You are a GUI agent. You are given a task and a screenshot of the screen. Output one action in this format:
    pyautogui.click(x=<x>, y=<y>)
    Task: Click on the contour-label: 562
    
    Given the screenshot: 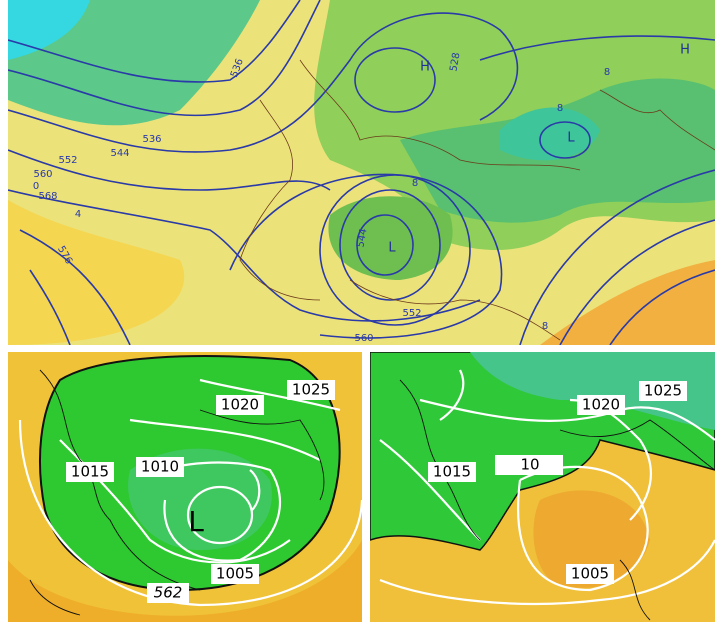 What is the action you would take?
    pyautogui.click(x=168, y=593)
    